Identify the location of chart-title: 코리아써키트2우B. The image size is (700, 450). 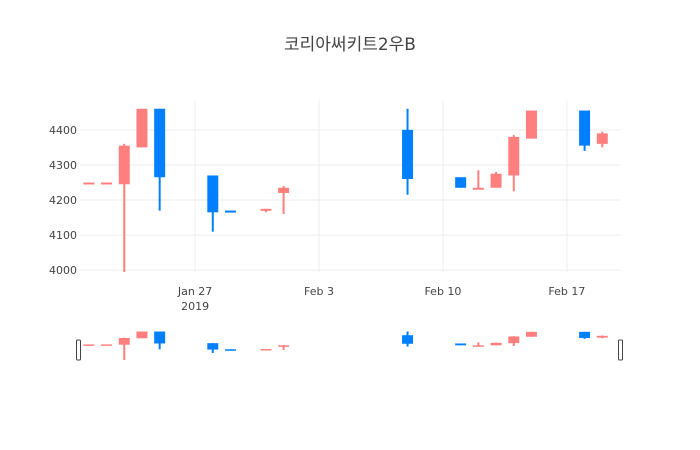
(350, 45).